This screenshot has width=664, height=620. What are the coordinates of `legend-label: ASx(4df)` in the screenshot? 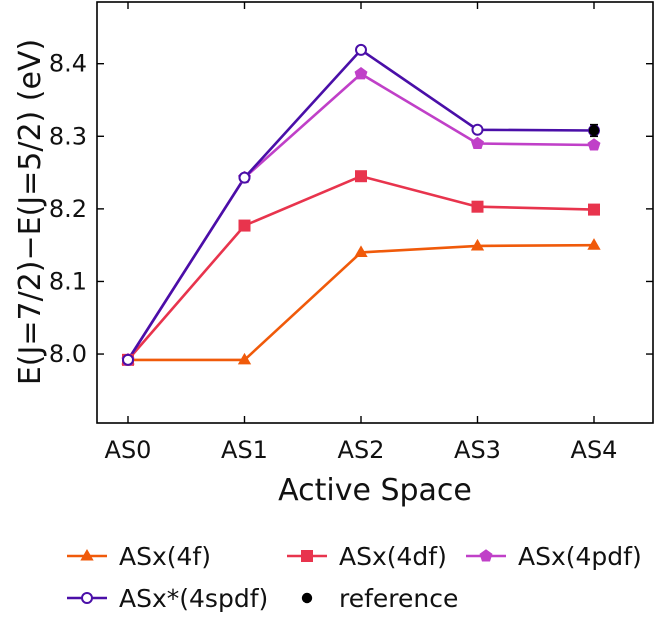 It's located at (393, 556).